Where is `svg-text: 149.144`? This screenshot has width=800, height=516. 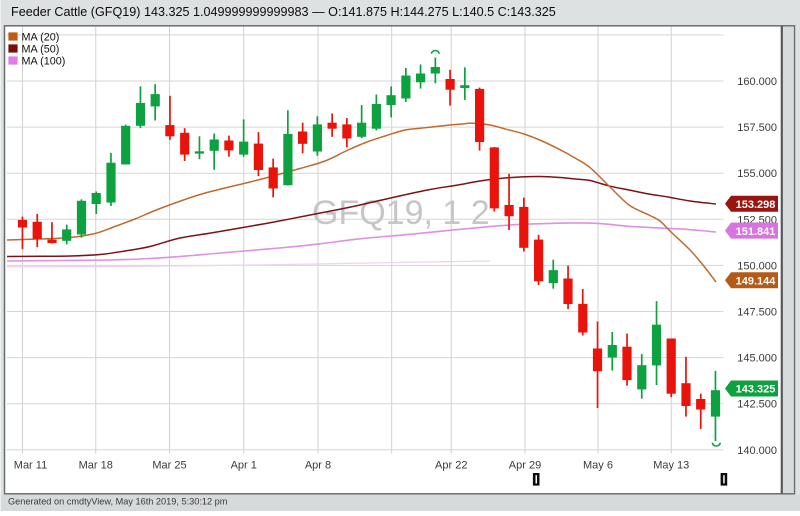 svg-text: 149.144 is located at coordinates (756, 282).